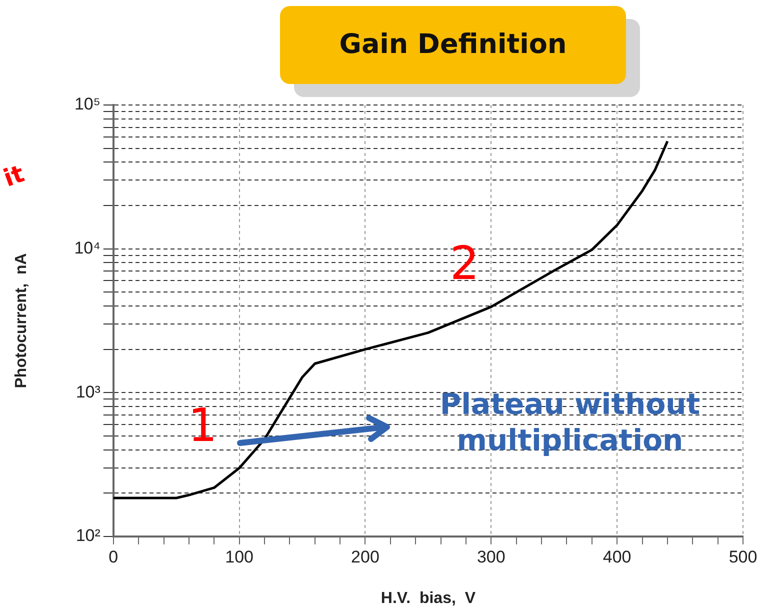  I want to click on y-tick-label: 10², so click(88, 536).